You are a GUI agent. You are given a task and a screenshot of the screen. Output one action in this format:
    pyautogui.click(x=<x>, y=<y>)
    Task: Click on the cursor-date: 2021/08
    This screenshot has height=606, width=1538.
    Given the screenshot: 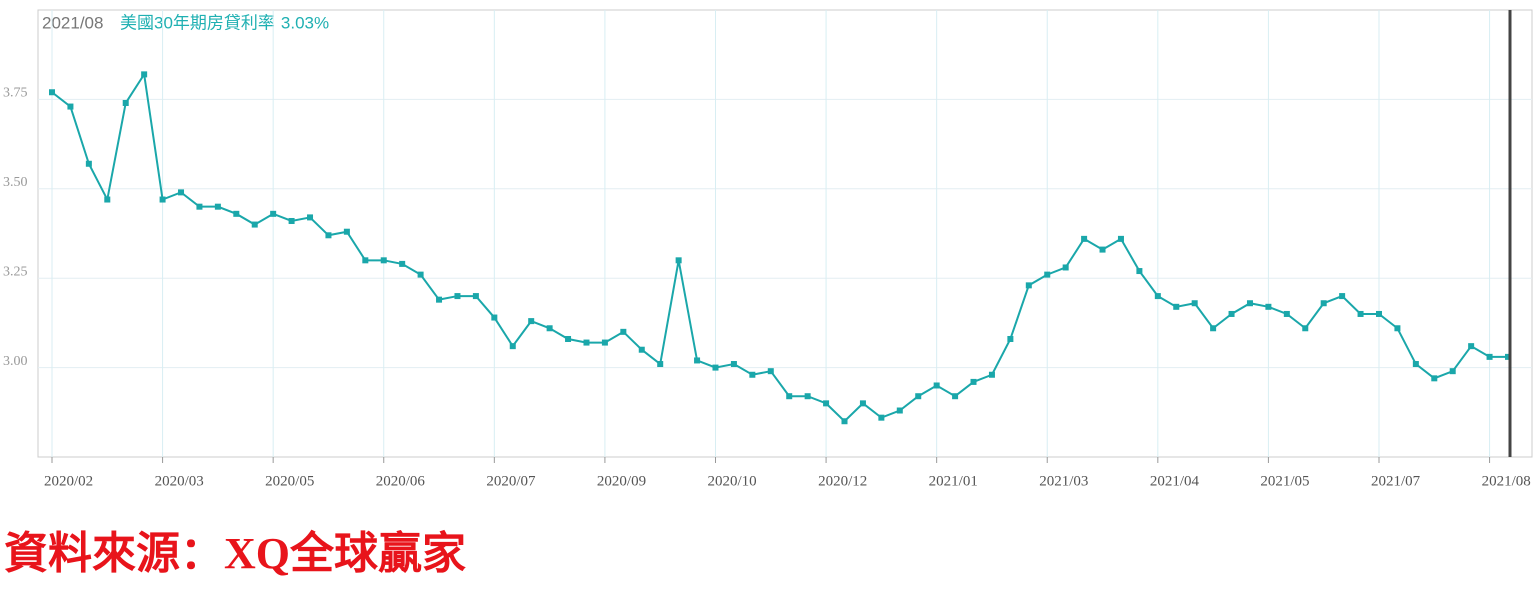 What is the action you would take?
    pyautogui.click(x=72, y=22)
    